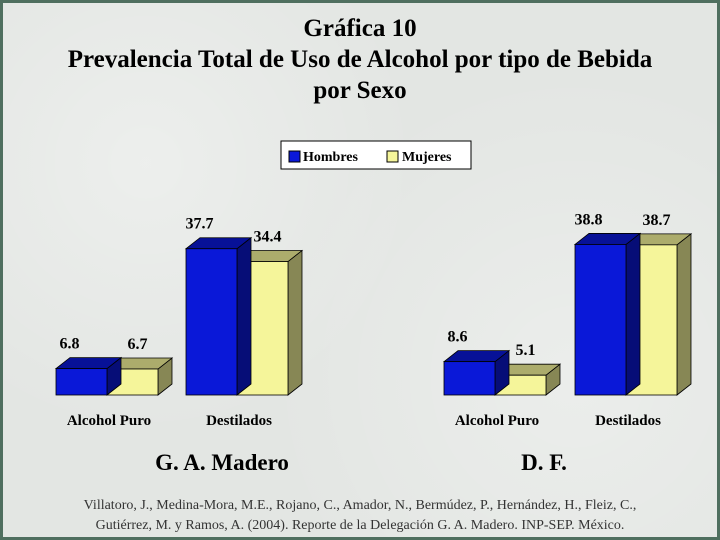 The height and width of the screenshot is (540, 720). Describe the element at coordinates (268, 237) in the screenshot. I see `data-label: 34.4` at that location.